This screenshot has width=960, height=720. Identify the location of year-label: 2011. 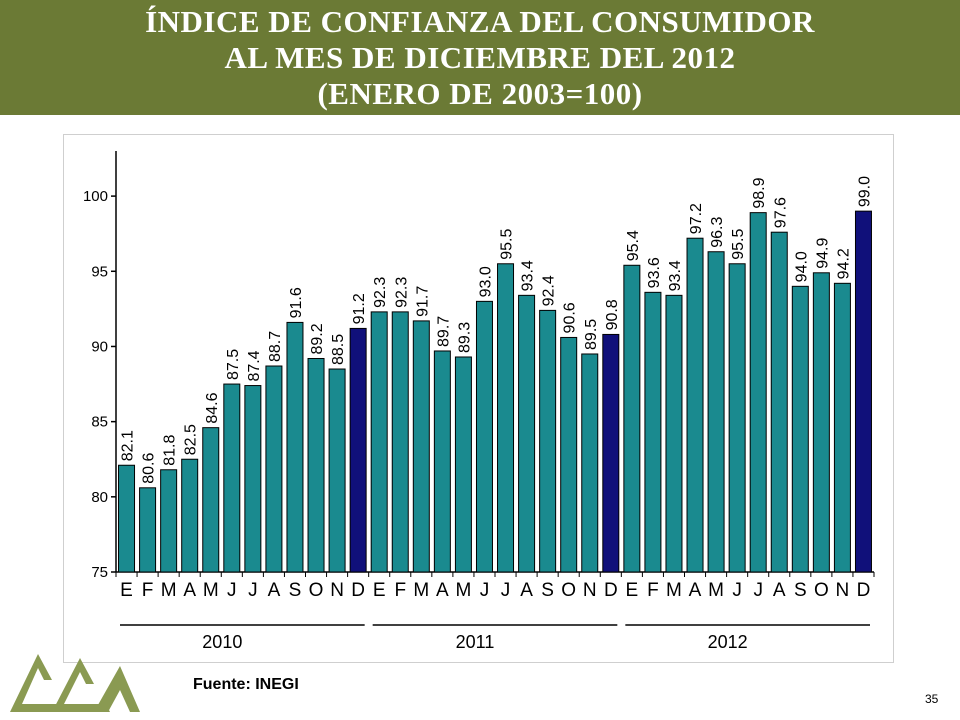
(475, 642).